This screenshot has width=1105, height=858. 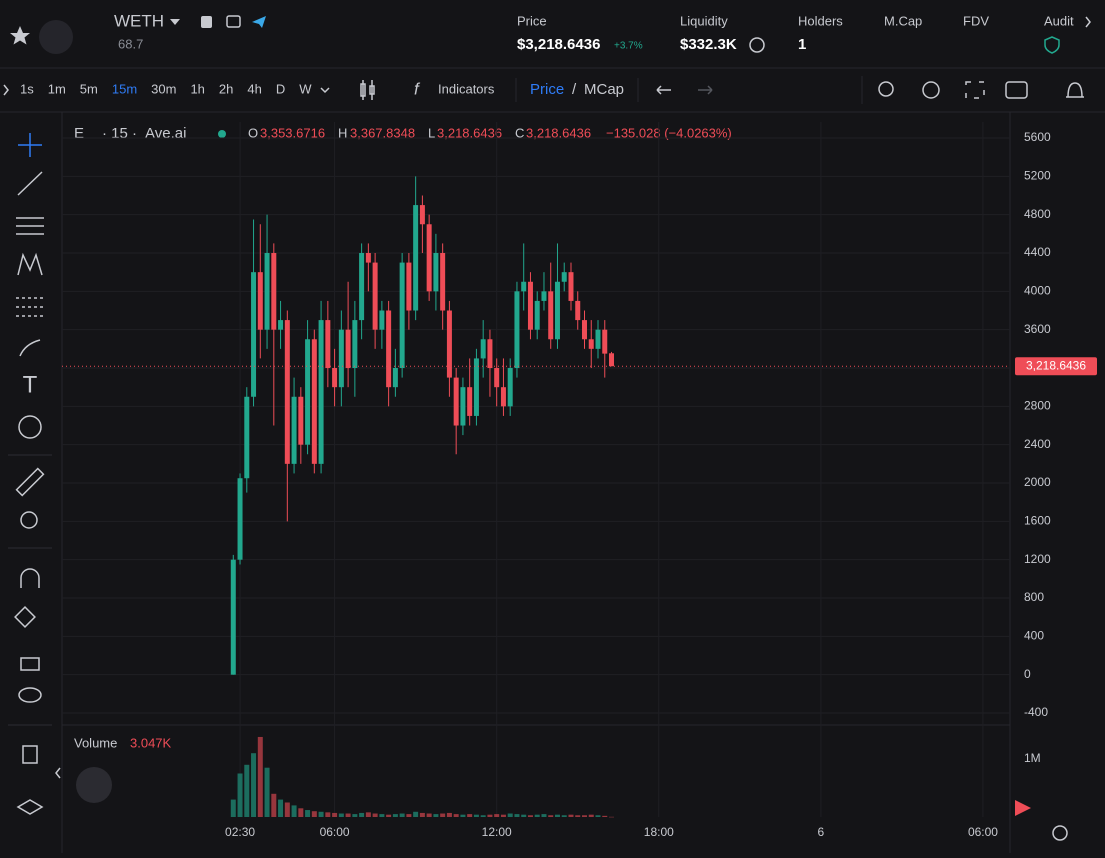 I want to click on interval-button: D, so click(x=280, y=88).